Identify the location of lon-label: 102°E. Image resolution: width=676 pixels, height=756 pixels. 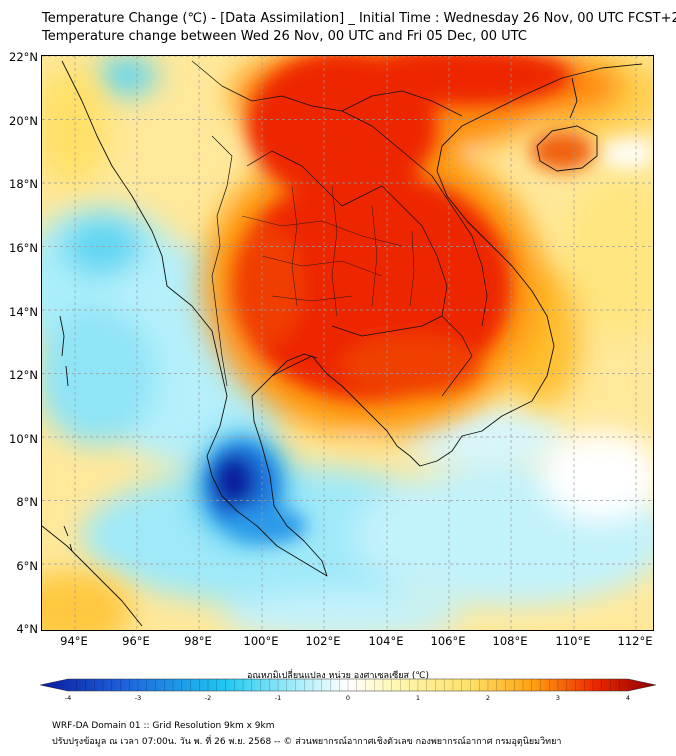
(323, 641).